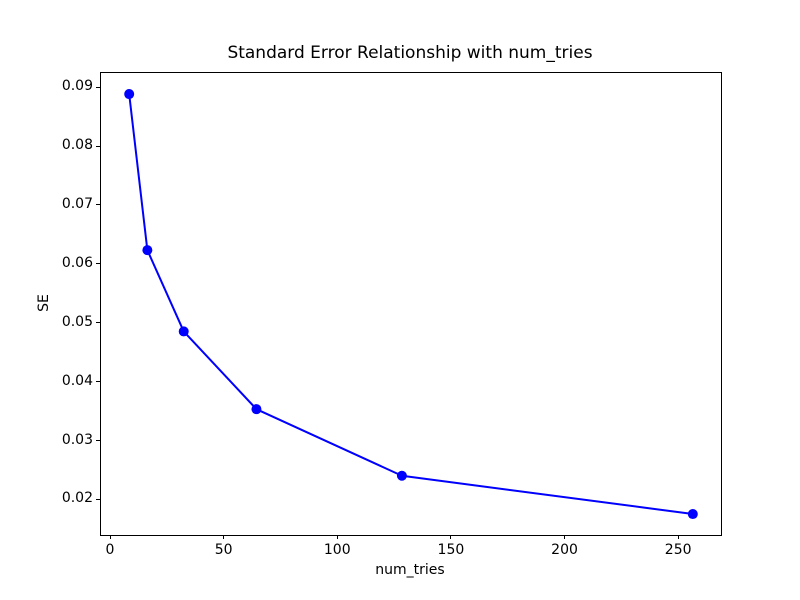 This screenshot has width=800, height=600. What do you see at coordinates (564, 550) in the screenshot?
I see `x-tick-label: 200` at bounding box center [564, 550].